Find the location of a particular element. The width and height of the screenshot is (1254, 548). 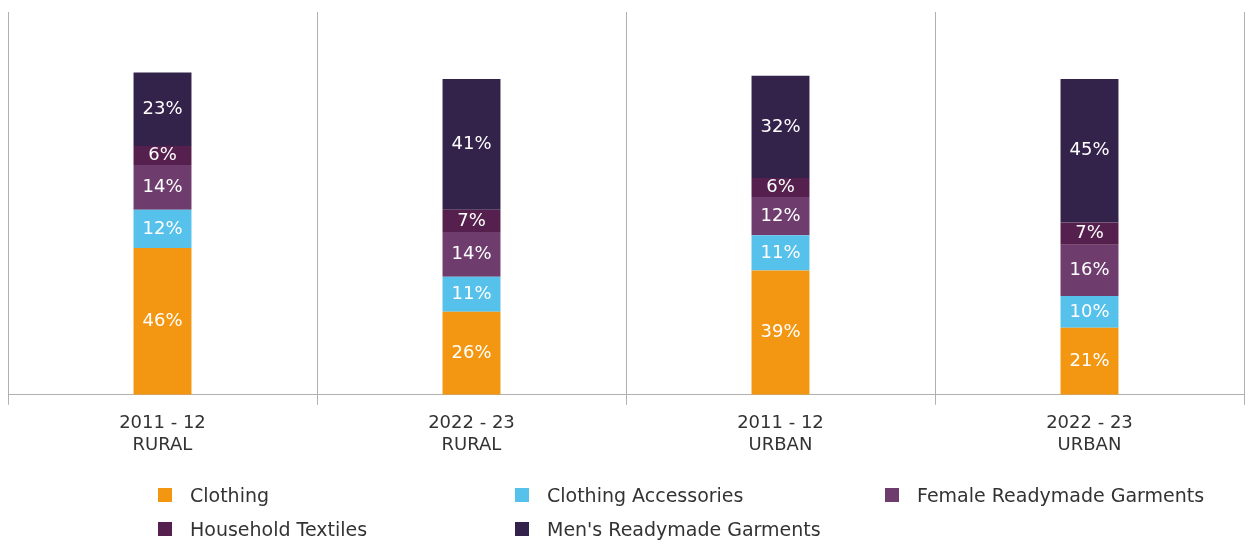

x-tick-label: 2011 - 12 URBAN is located at coordinates (780, 432).